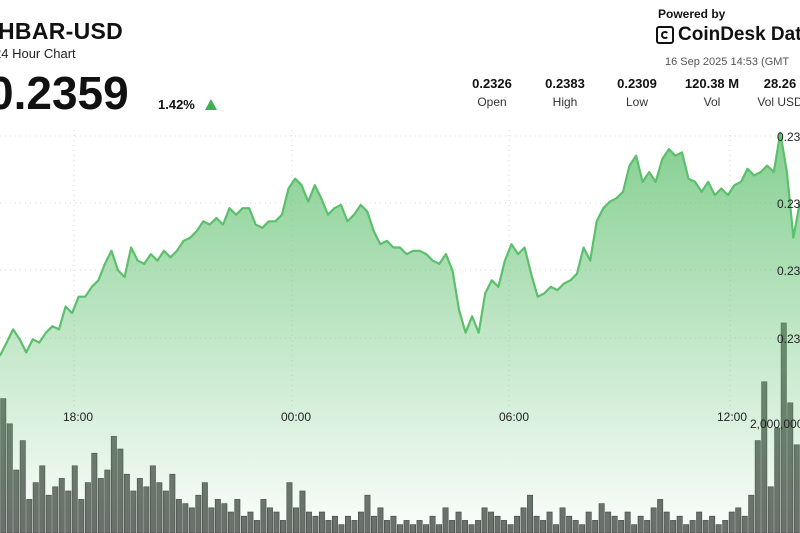 The width and height of the screenshot is (800, 533). What do you see at coordinates (565, 102) in the screenshot?
I see `stat-label: High` at bounding box center [565, 102].